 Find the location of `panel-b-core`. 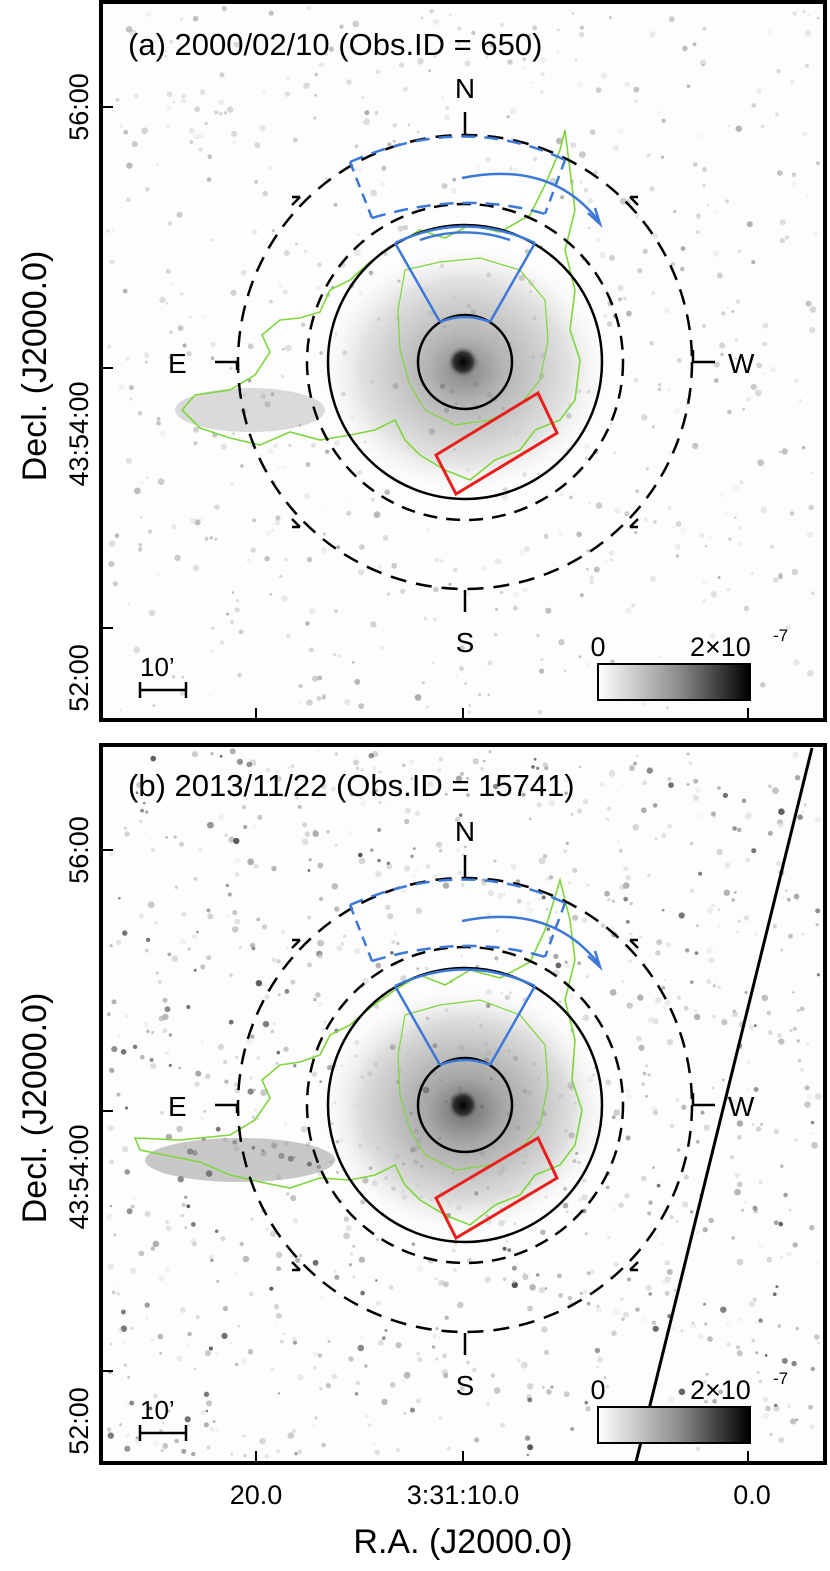

panel-b-core is located at coordinates (463, 1105).